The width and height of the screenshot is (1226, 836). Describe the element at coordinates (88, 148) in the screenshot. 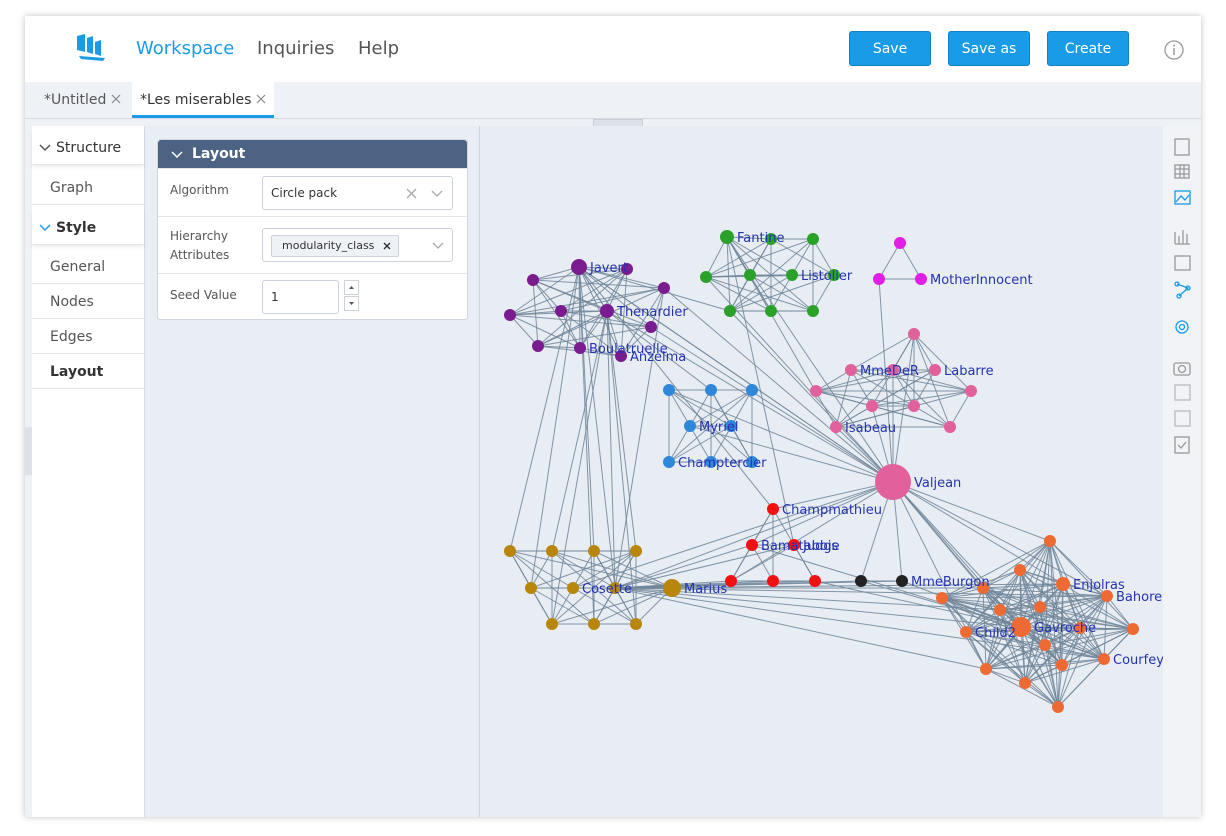

I see `section-structure: Structure` at that location.